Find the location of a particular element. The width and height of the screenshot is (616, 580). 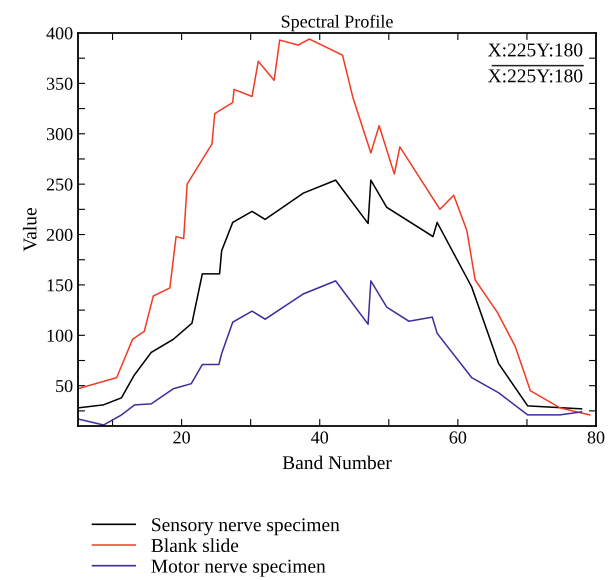

chart-title: Spectral Profile is located at coordinates (337, 23).